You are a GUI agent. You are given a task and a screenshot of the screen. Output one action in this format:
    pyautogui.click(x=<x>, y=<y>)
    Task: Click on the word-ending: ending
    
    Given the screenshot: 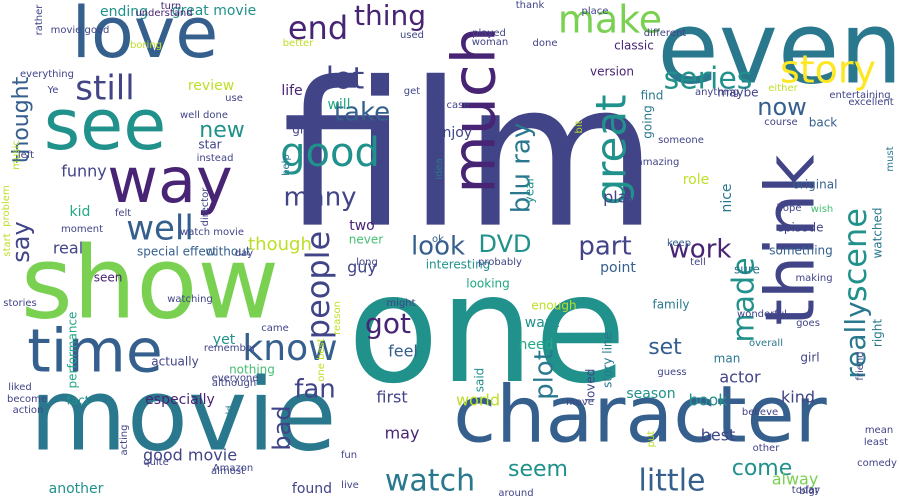 What is the action you would take?
    pyautogui.click(x=124, y=12)
    